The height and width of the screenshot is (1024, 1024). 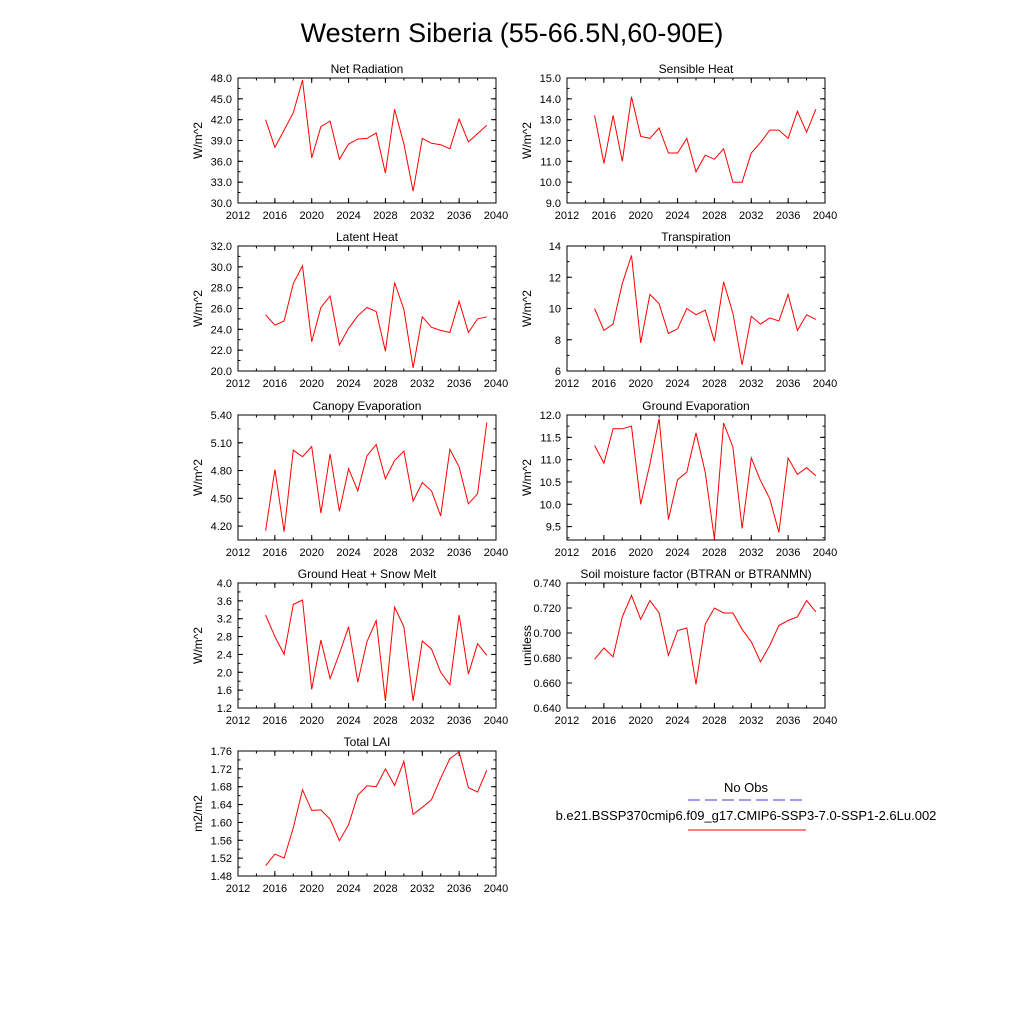 What do you see at coordinates (553, 204) in the screenshot?
I see `y-tick-label: 9.0` at bounding box center [553, 204].